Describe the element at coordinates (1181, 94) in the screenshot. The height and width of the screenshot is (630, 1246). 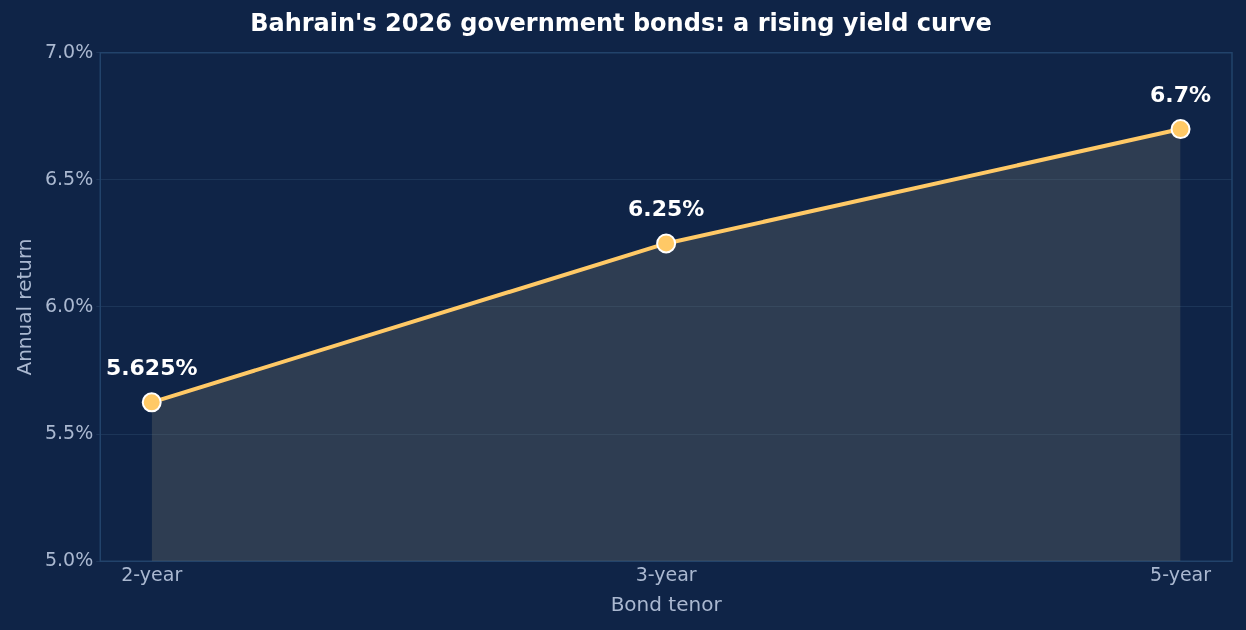
I see `data-label: 6.7%` at that location.